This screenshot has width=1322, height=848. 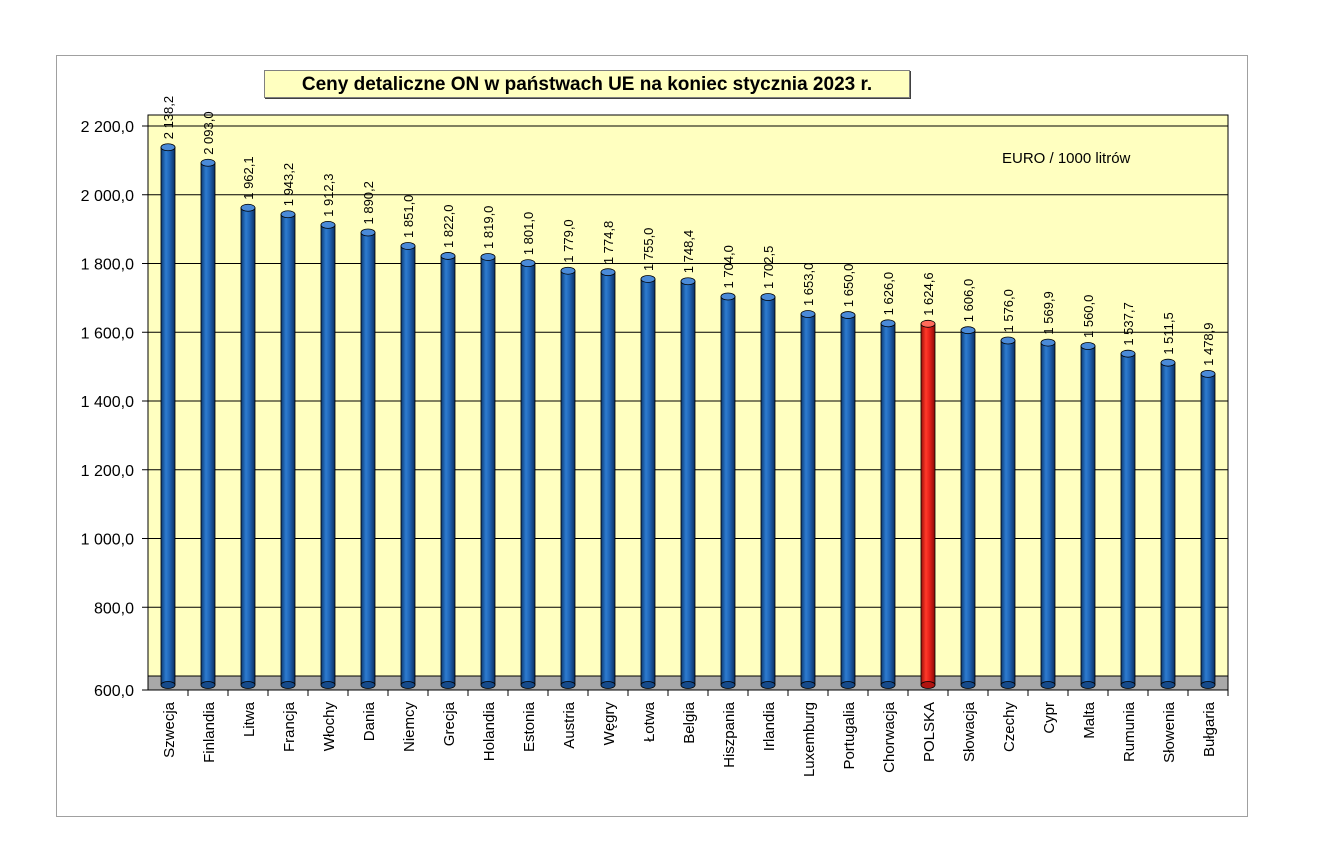 What do you see at coordinates (408, 216) in the screenshot?
I see `bar-value-label: 1 851,0` at bounding box center [408, 216].